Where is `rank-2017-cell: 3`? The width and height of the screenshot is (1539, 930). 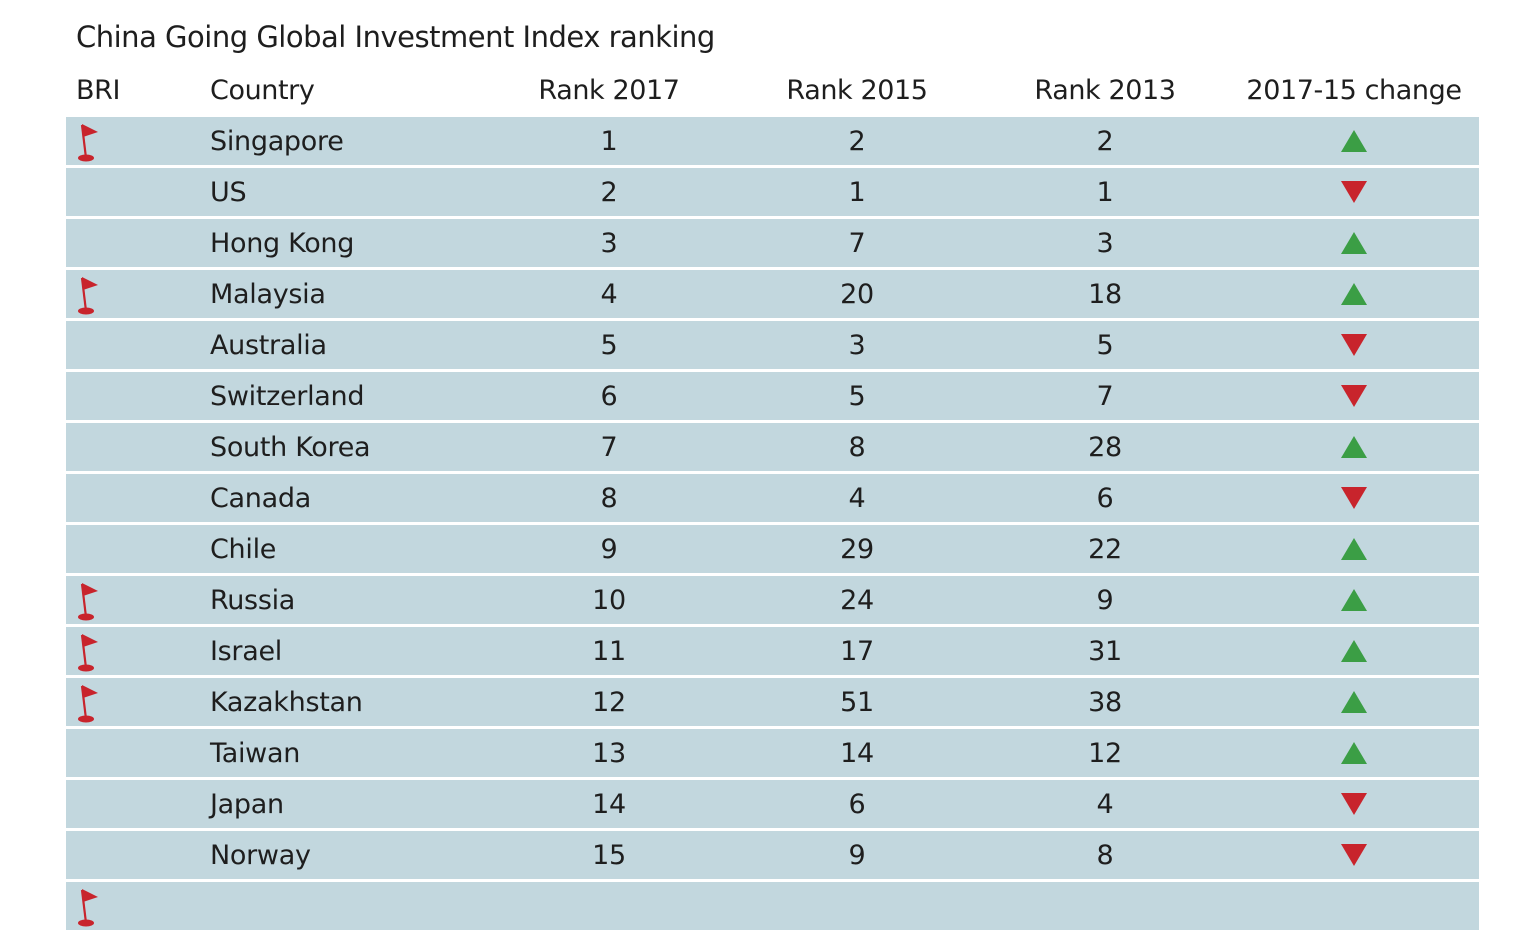
rank-2017-cell: 3 is located at coordinates (609, 243).